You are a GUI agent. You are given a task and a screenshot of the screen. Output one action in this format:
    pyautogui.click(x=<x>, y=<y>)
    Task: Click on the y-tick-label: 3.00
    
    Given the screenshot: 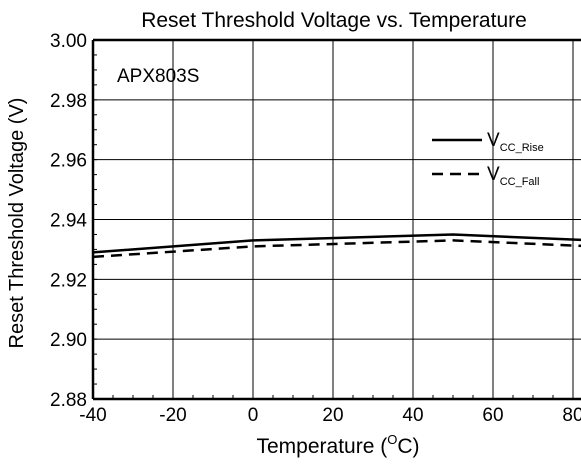 What is the action you would take?
    pyautogui.click(x=68, y=41)
    